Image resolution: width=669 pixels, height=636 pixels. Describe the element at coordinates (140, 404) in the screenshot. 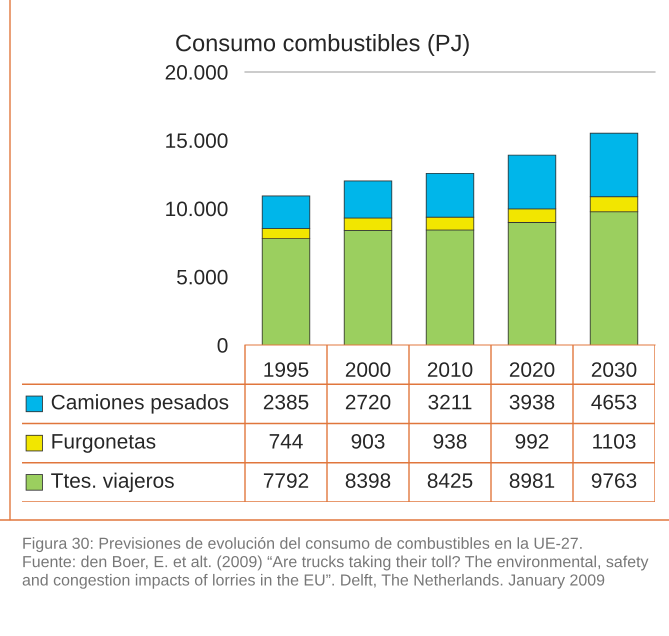

I see `legend-label: Camiones pesados` at that location.